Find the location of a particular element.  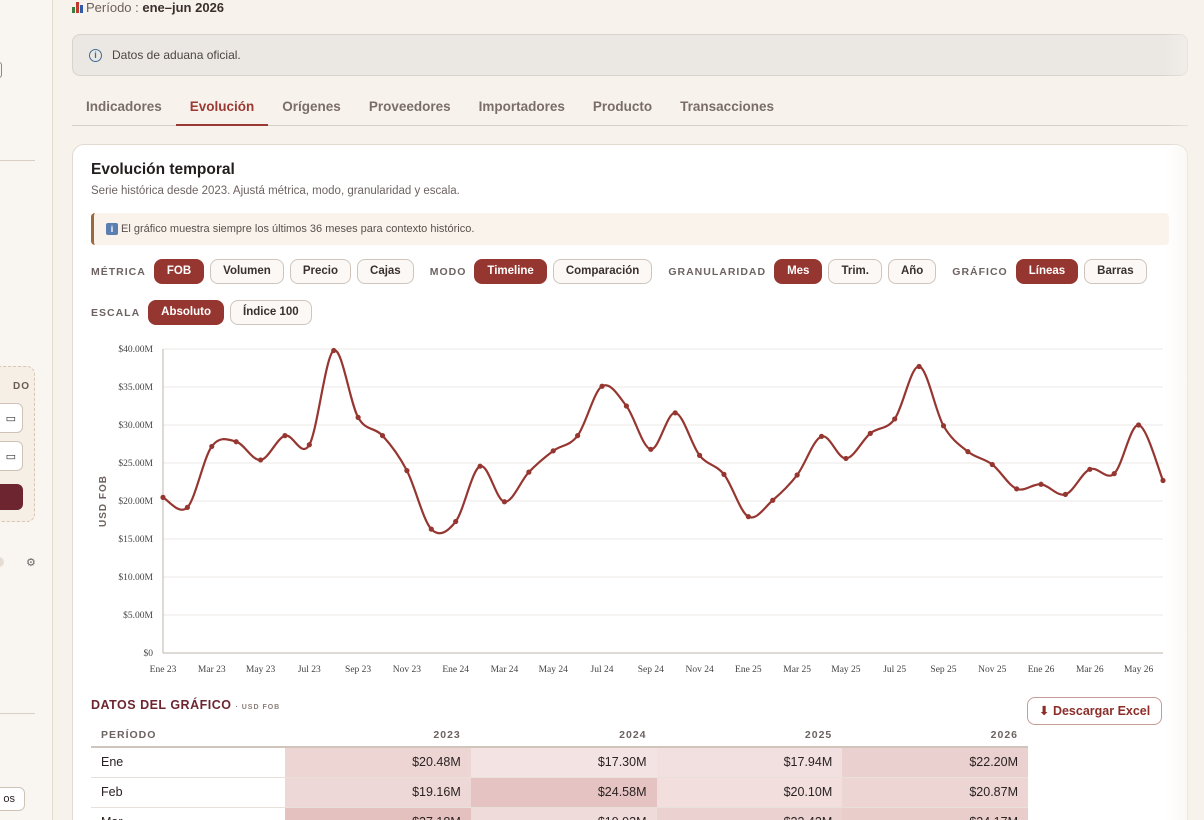

metric-precio-button: Precio is located at coordinates (320, 271).